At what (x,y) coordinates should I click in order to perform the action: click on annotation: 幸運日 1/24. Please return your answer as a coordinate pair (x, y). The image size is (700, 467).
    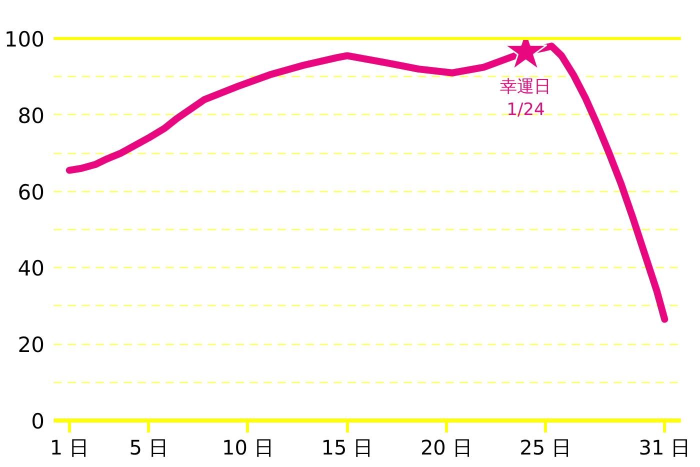
    Looking at the image, I should click on (526, 98).